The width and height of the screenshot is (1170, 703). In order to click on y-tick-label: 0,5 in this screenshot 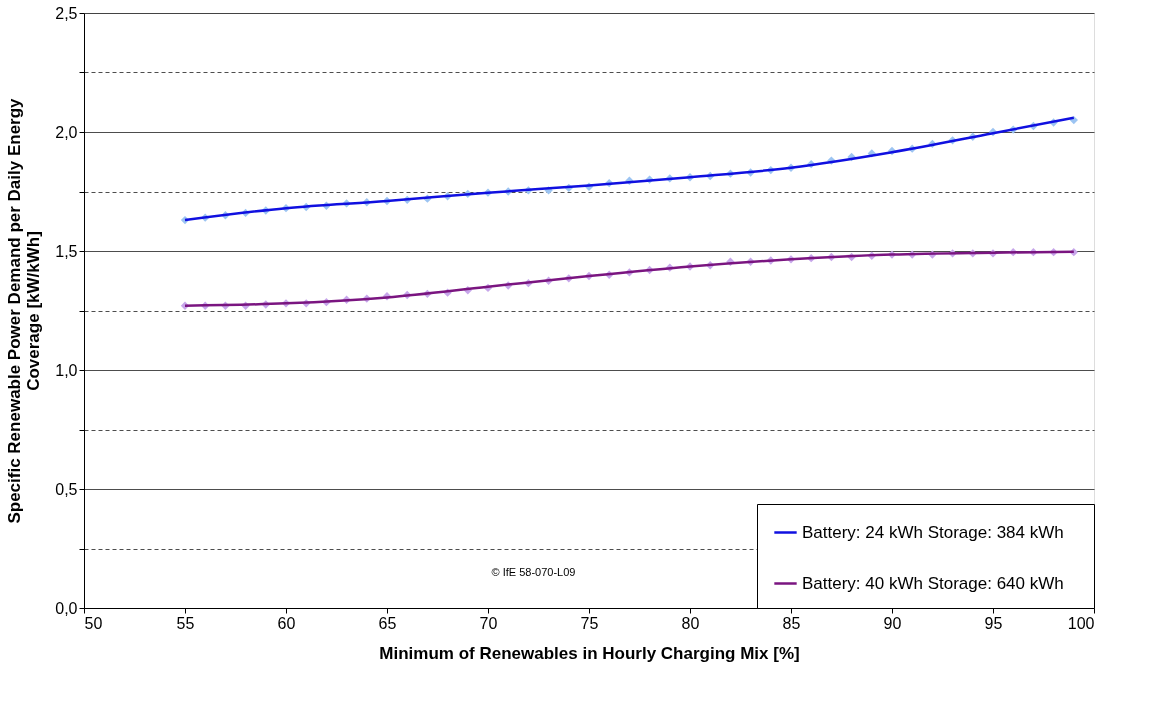, I will do `click(66, 489)`.